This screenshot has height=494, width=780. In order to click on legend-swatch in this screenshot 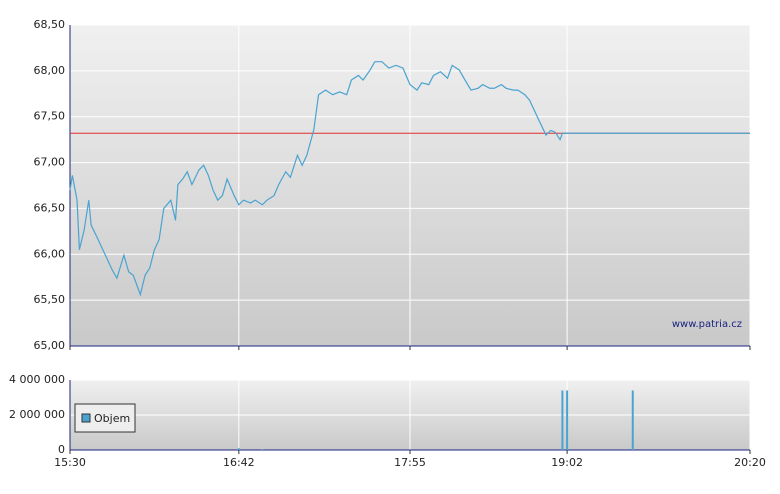, I will do `click(86, 418)`.